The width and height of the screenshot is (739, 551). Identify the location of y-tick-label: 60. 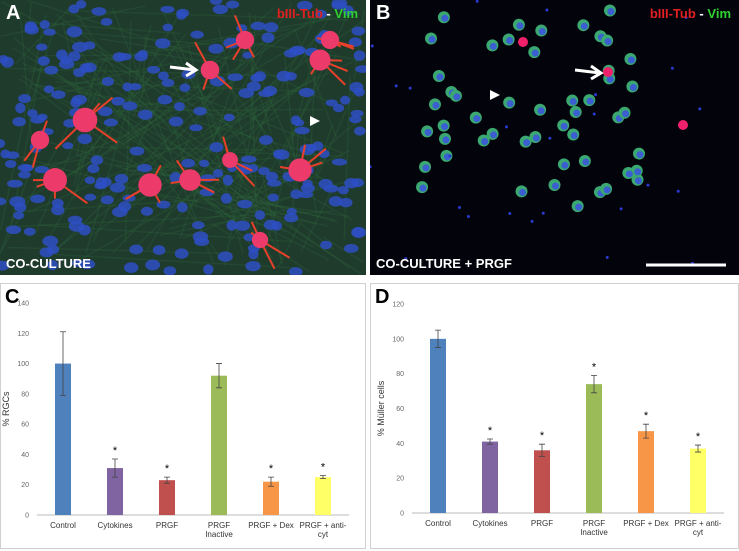
(25, 425).